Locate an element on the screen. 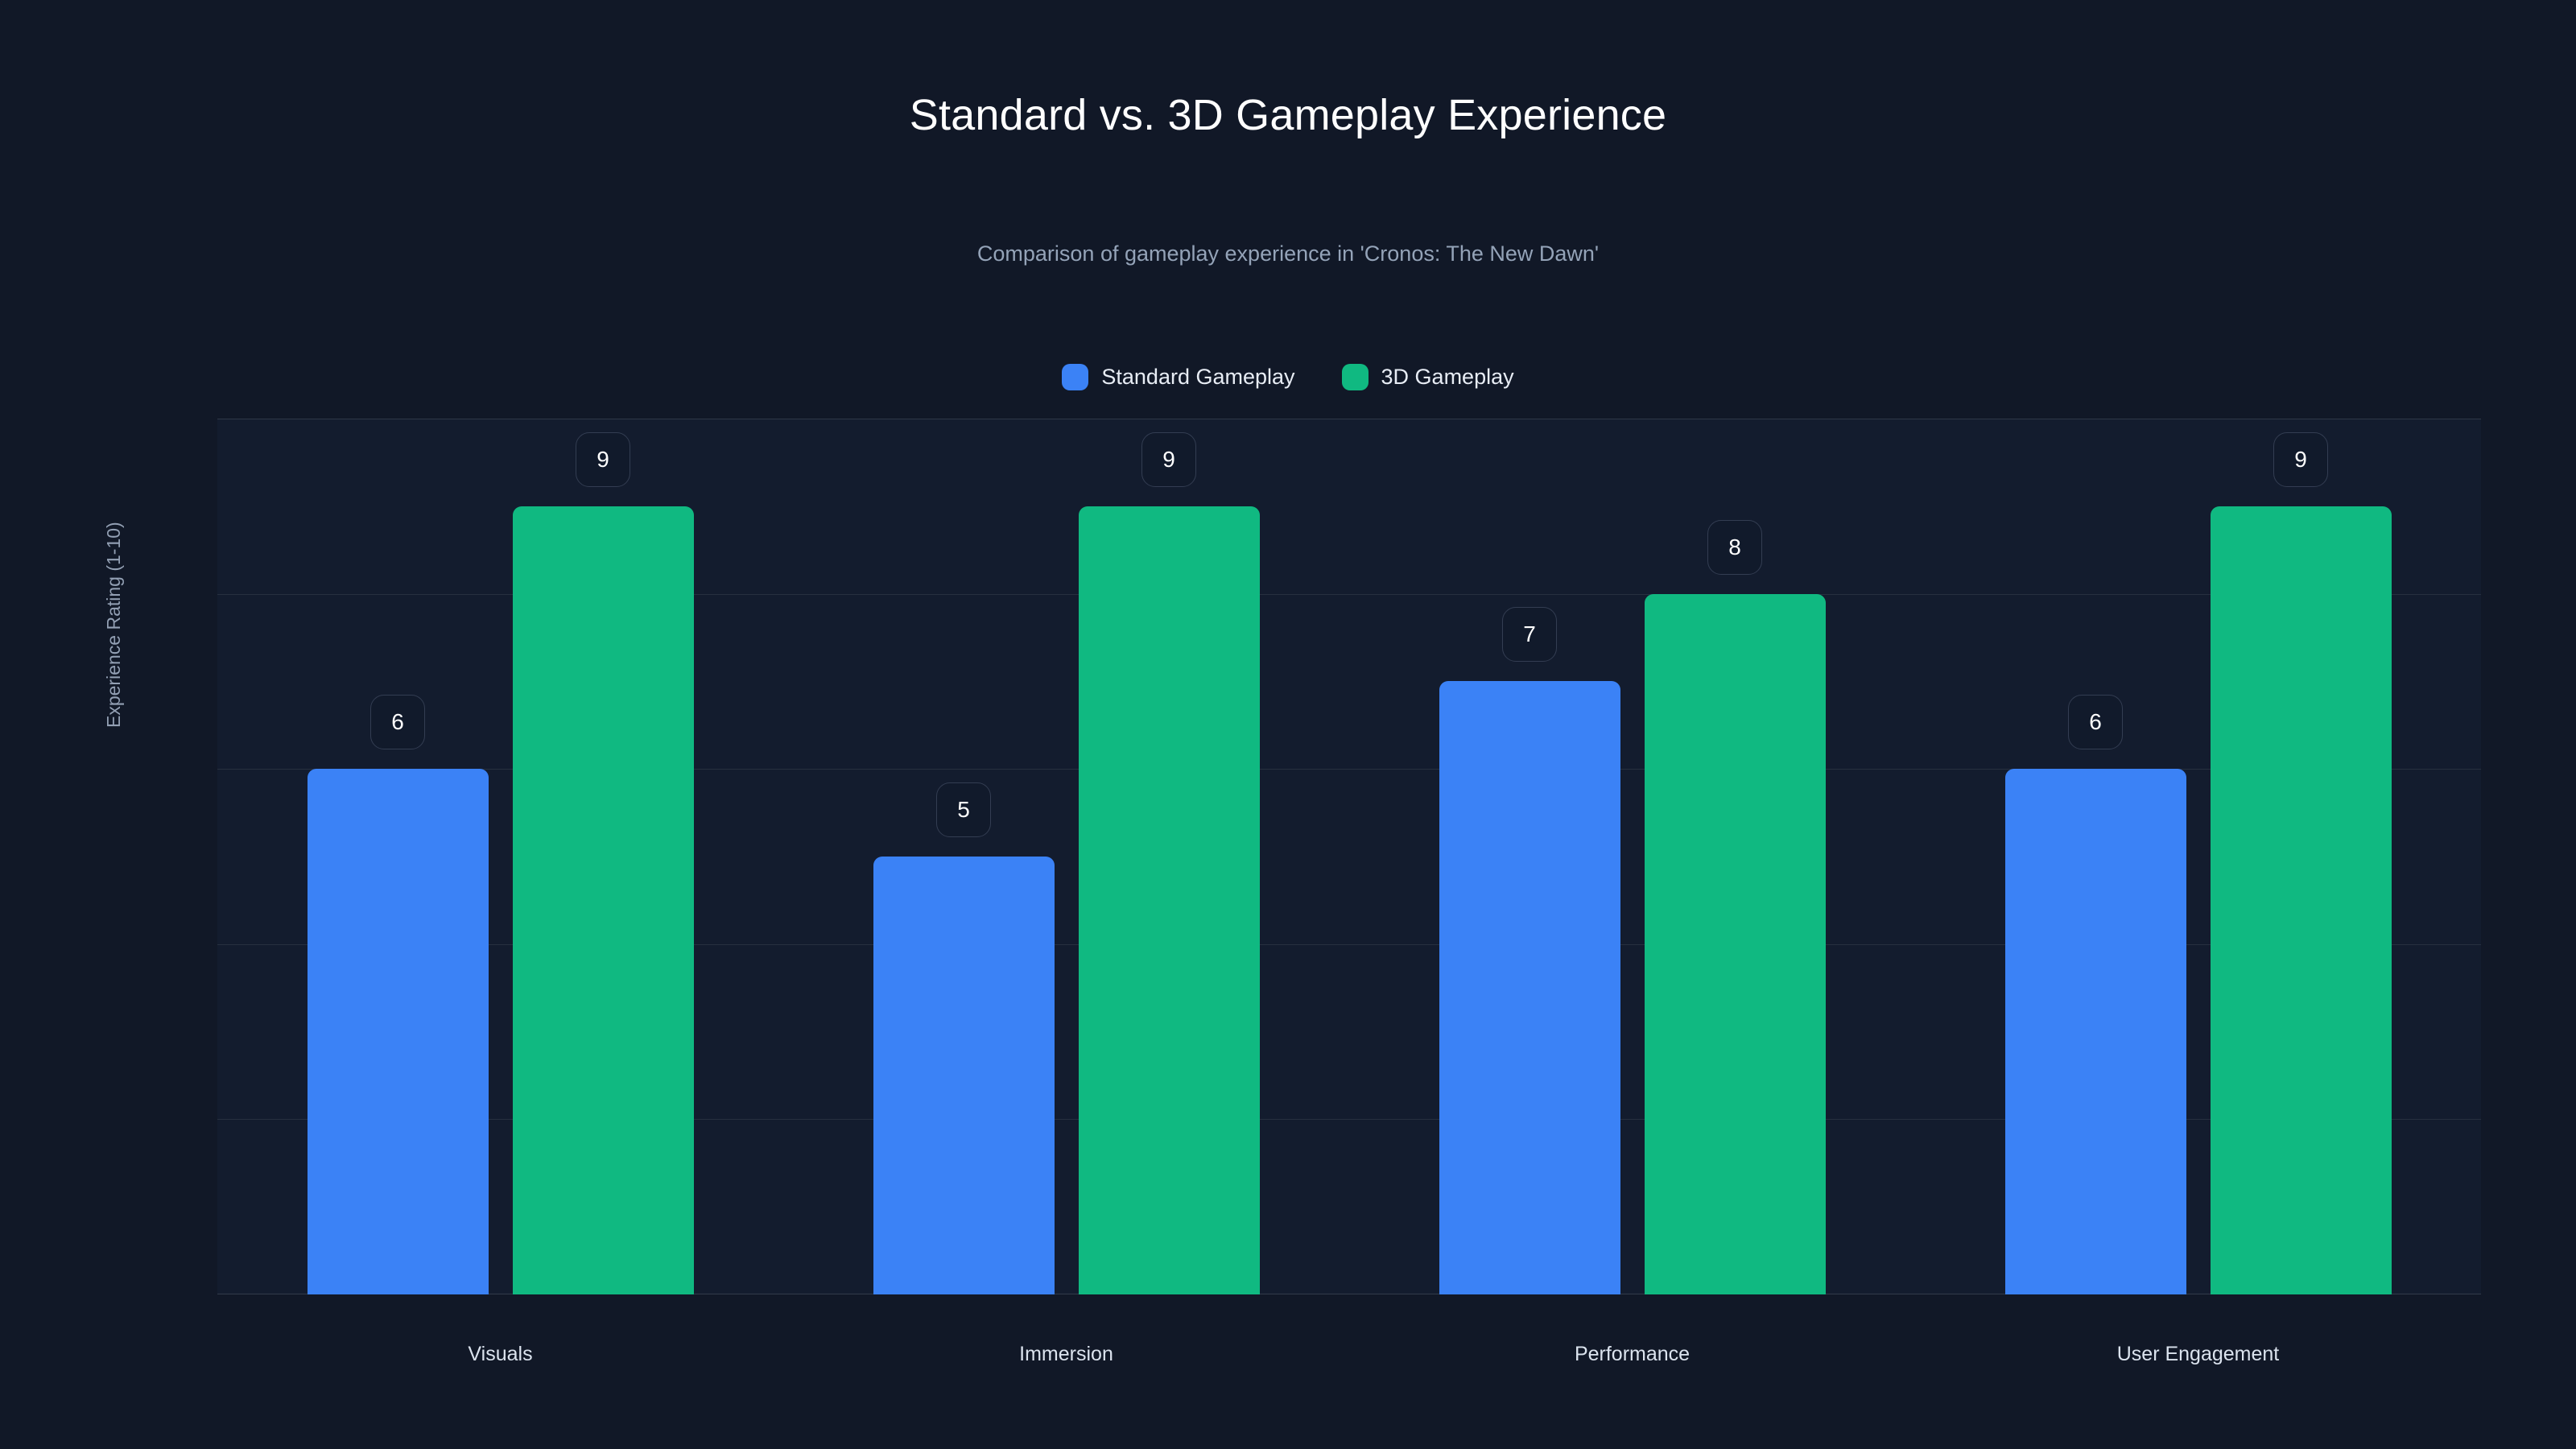 This screenshot has width=2576, height=1449. bar-immersion-standard is located at coordinates (964, 1075).